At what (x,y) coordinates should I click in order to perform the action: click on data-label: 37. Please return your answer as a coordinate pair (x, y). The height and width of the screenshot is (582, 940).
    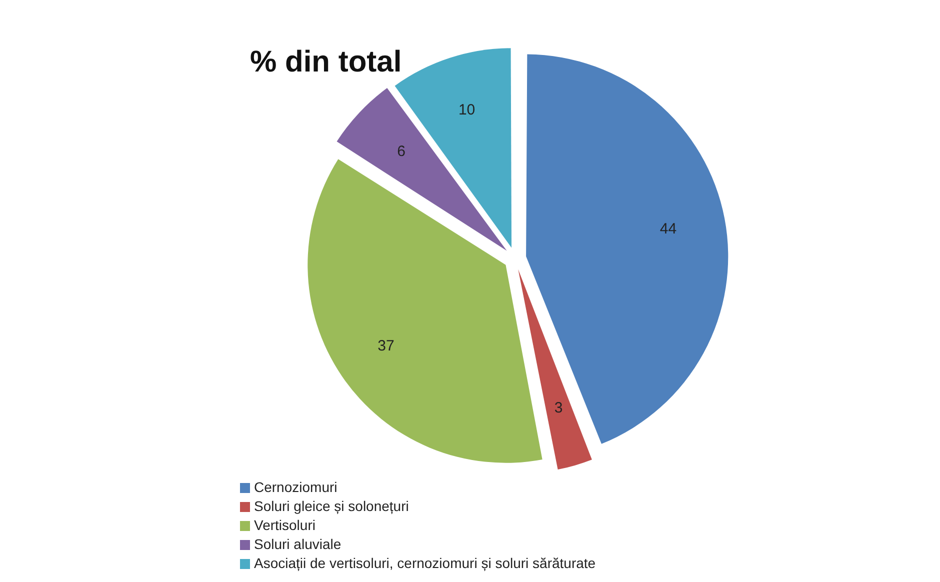
    Looking at the image, I should click on (386, 345).